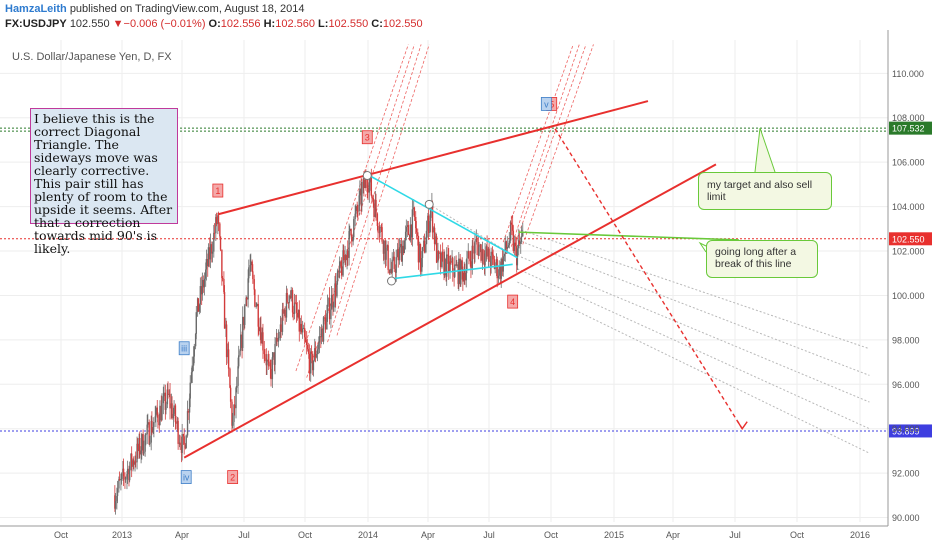 Image resolution: width=932 pixels, height=550 pixels. Describe the element at coordinates (122, 535) in the screenshot. I see `x-tick-label: 2013` at that location.